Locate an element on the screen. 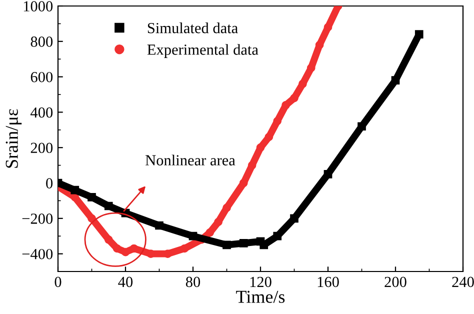 Image resolution: width=474 pixels, height=314 pixels. x-axis-title: Time/s is located at coordinates (260, 296).